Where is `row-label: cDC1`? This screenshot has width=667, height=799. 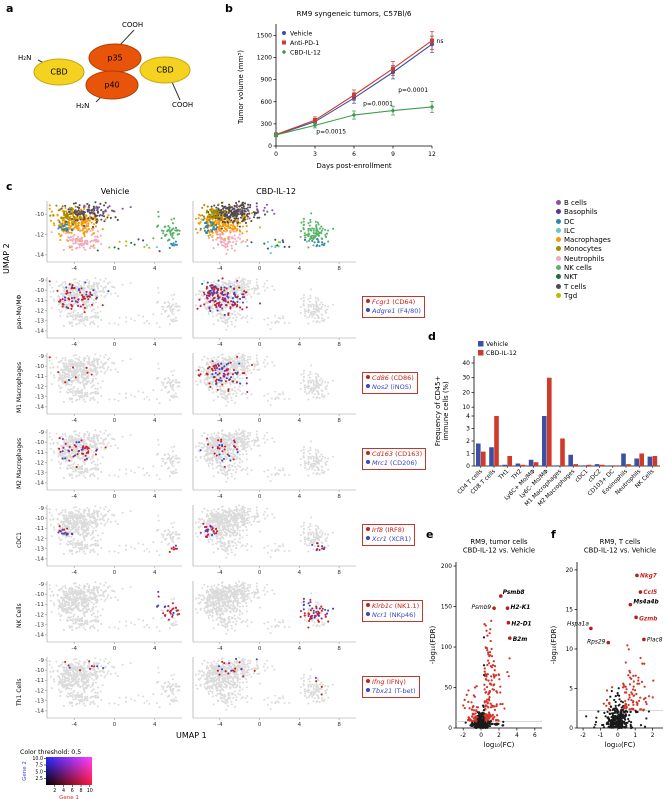
row-label: cDC1 is located at coordinates (19, 540).